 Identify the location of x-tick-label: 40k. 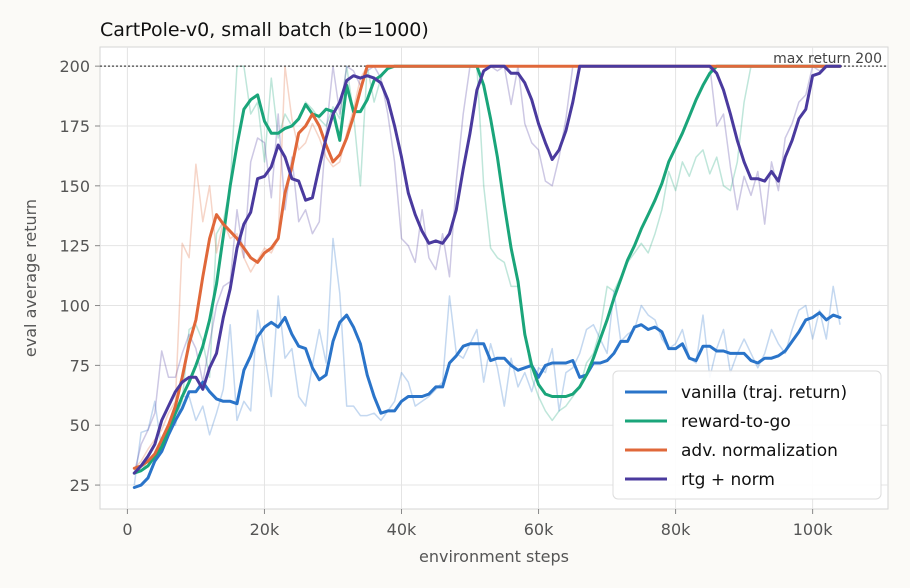
(402, 529).